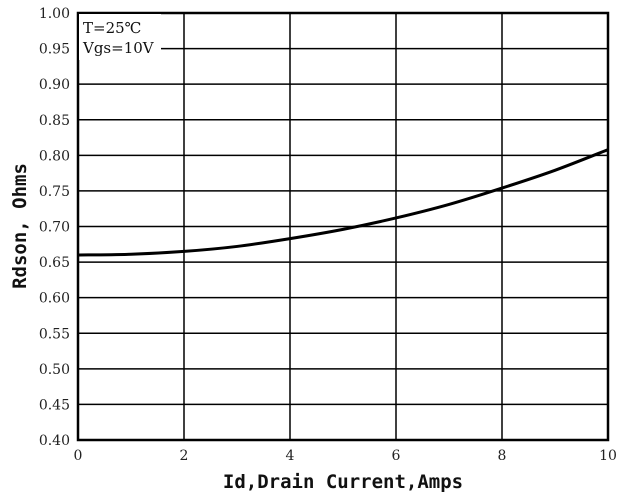 Image resolution: width=617 pixels, height=495 pixels. Describe the element at coordinates (184, 456) in the screenshot. I see `x-tick-label: 2` at that location.